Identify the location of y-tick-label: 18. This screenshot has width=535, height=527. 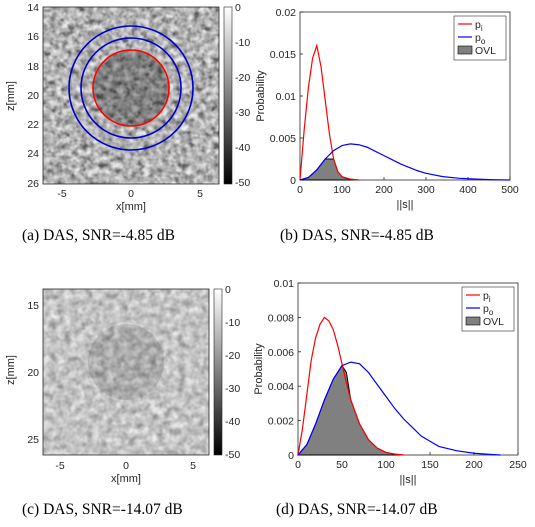
(33, 67).